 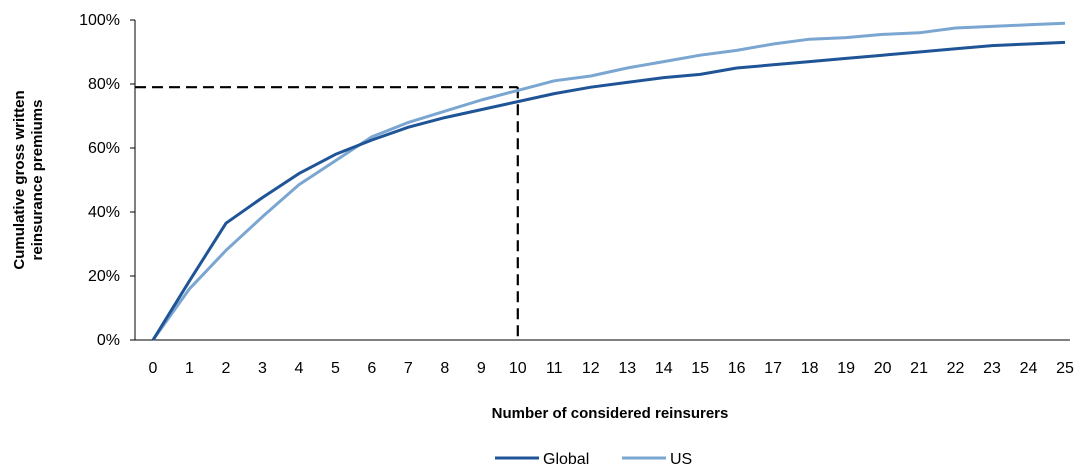 What do you see at coordinates (737, 368) in the screenshot?
I see `x-tick-label: 16` at bounding box center [737, 368].